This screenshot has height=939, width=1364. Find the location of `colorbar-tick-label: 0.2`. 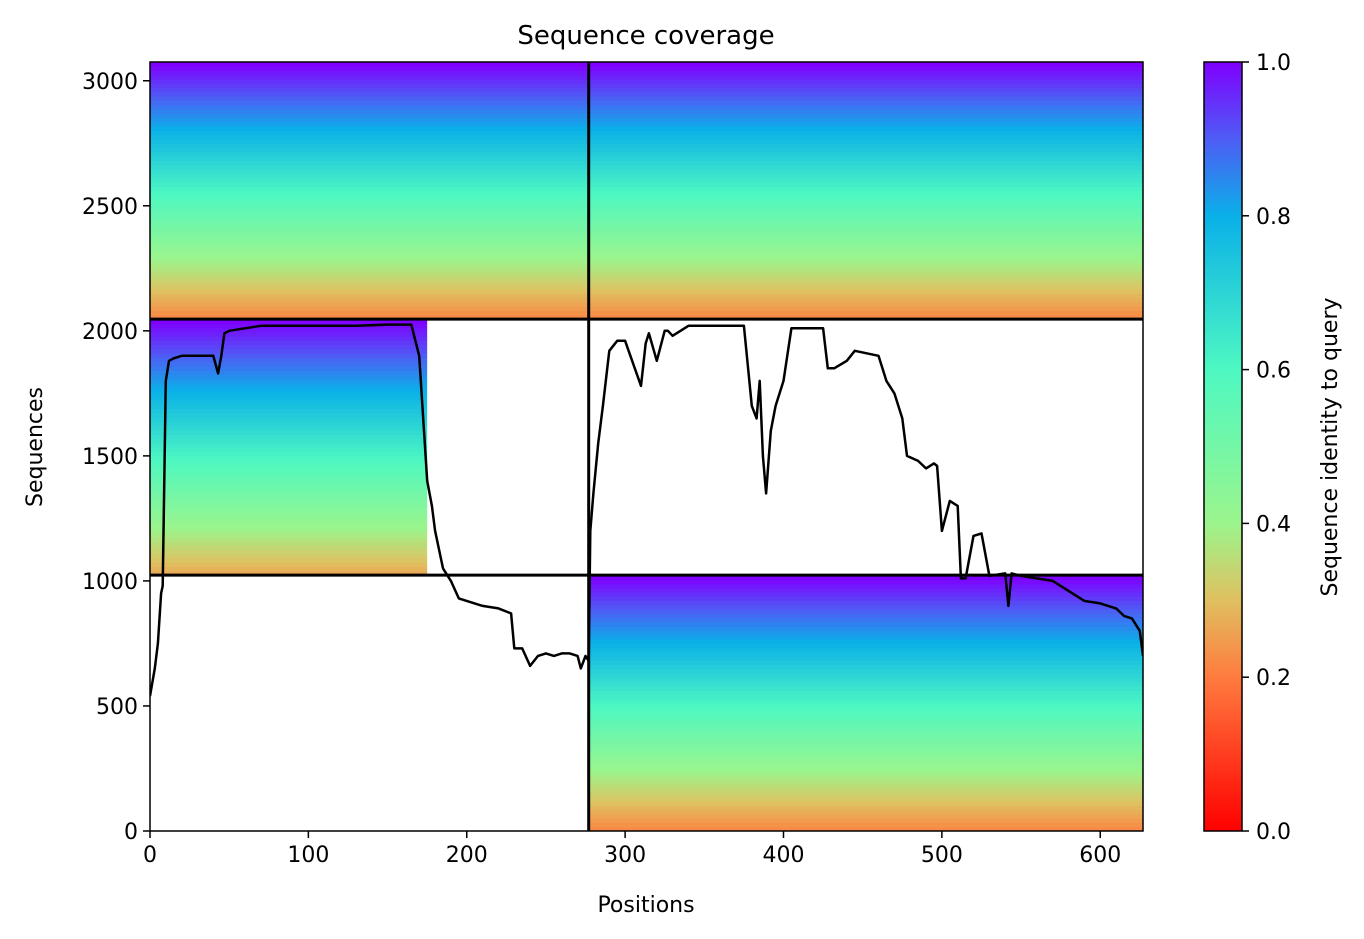

colorbar-tick-label: 0.2 is located at coordinates (1273, 678).